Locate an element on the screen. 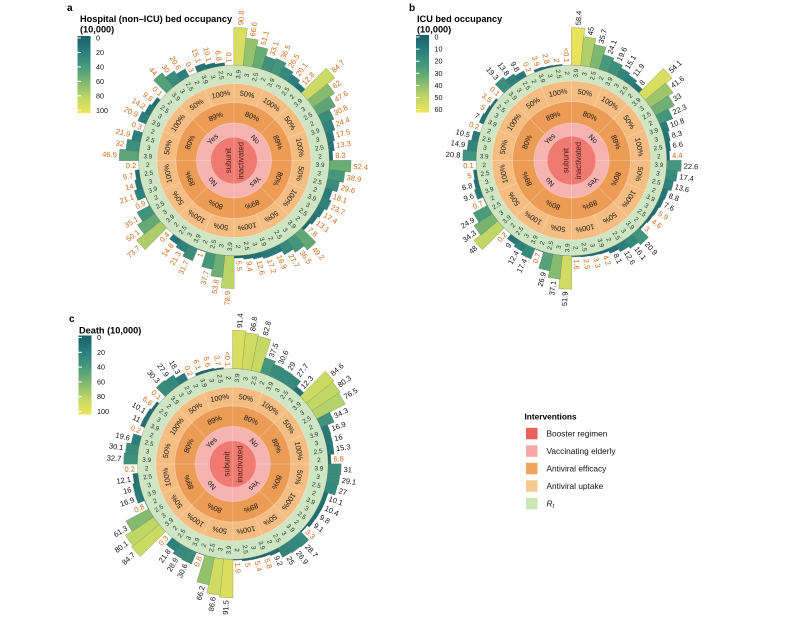 This screenshot has height=623, width=800. svg-text: 60 is located at coordinates (100, 81).